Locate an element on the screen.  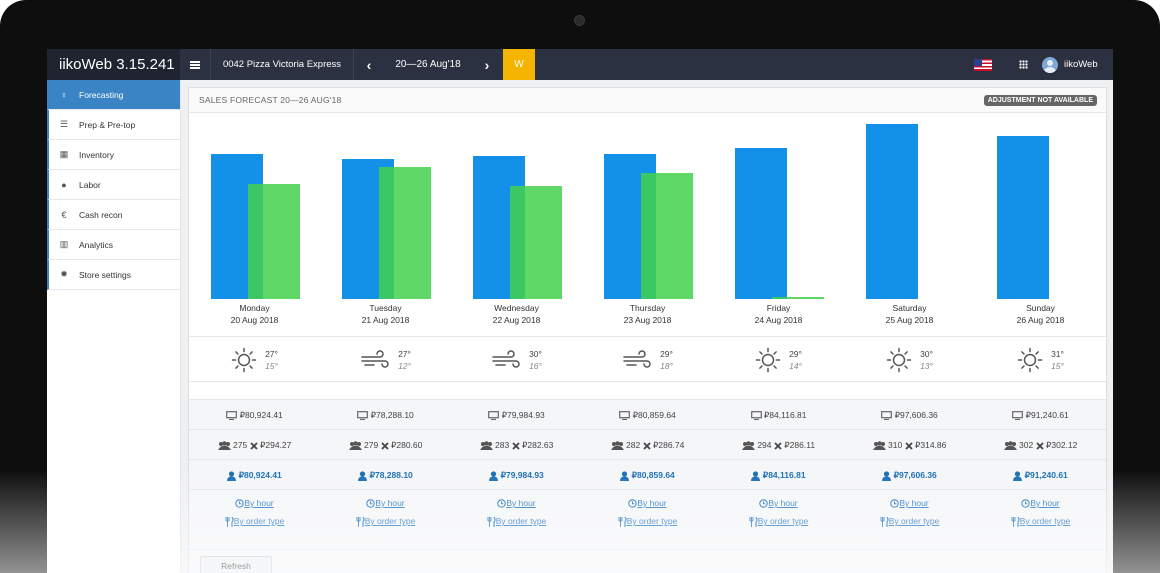
guests-cell: 279 ₽280.60 is located at coordinates (385, 445).